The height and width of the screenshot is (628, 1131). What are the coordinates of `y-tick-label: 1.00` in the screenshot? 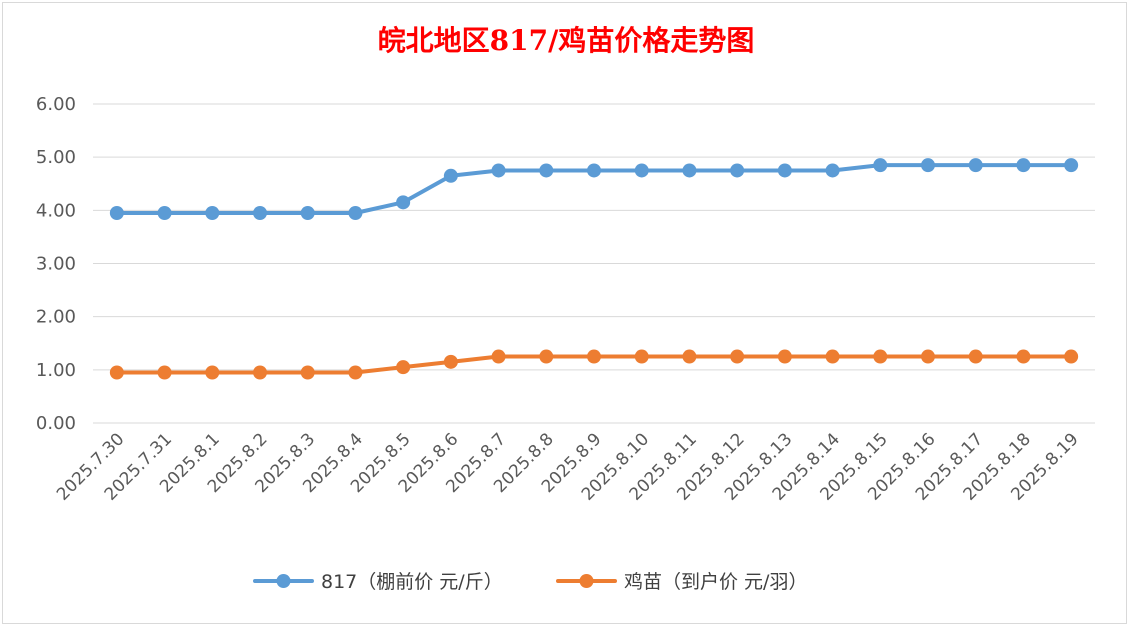 It's located at (56, 370).